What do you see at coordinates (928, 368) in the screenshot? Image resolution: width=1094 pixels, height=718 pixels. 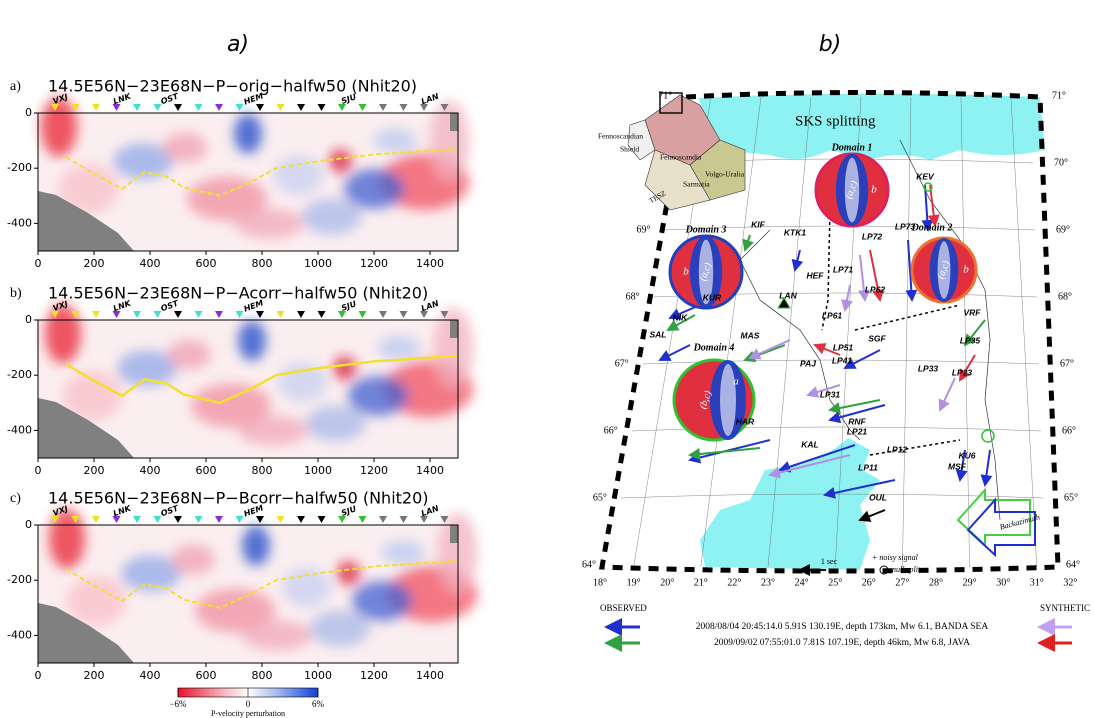 I see `station-label: LP33` at bounding box center [928, 368].